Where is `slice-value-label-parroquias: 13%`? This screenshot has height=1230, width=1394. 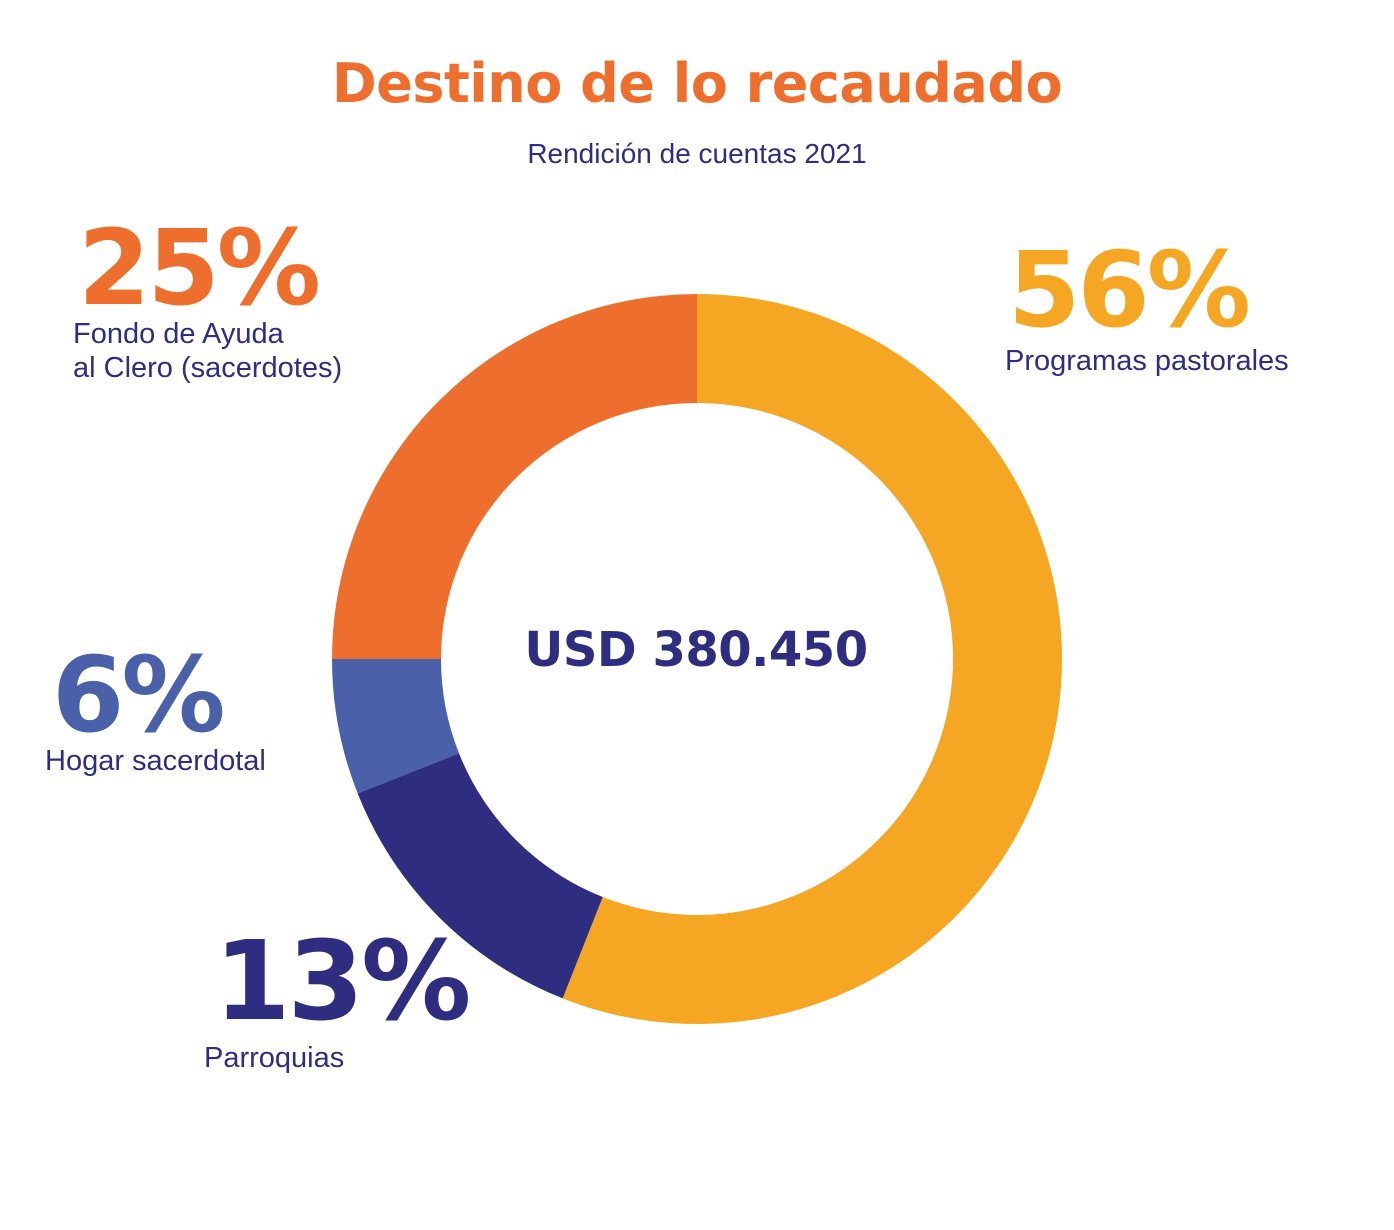 slice-value-label-parroquias: 13% is located at coordinates (342, 981).